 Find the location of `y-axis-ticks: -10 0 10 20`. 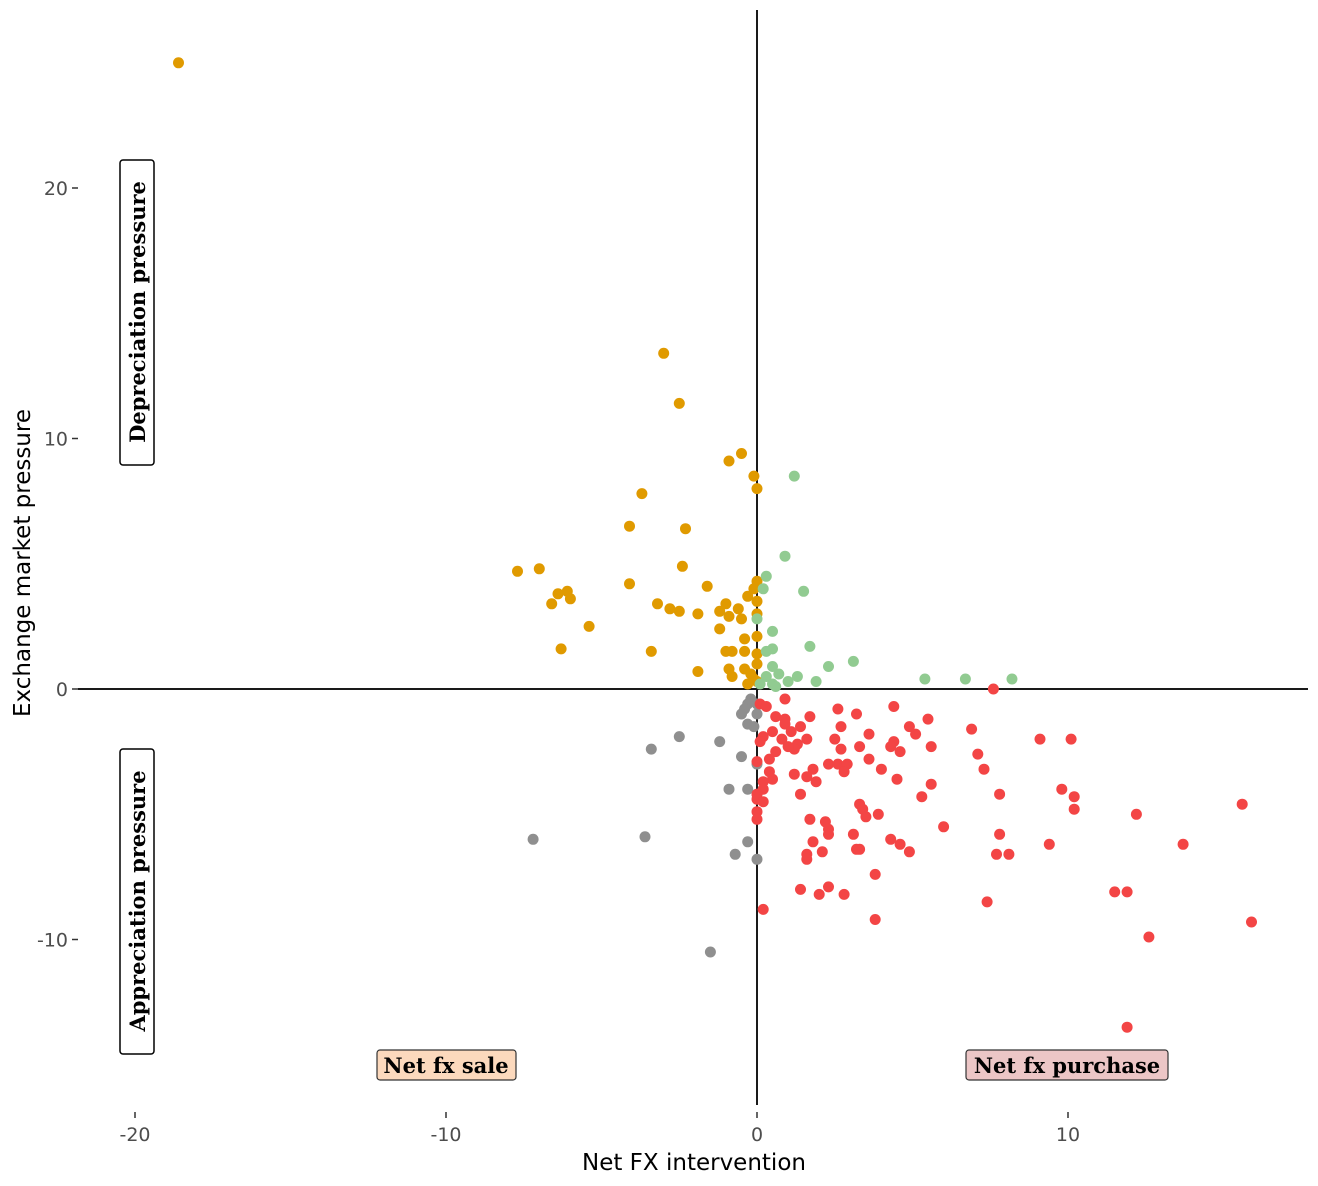

y-axis-ticks: -10 0 10 20 is located at coordinates (52, 565).